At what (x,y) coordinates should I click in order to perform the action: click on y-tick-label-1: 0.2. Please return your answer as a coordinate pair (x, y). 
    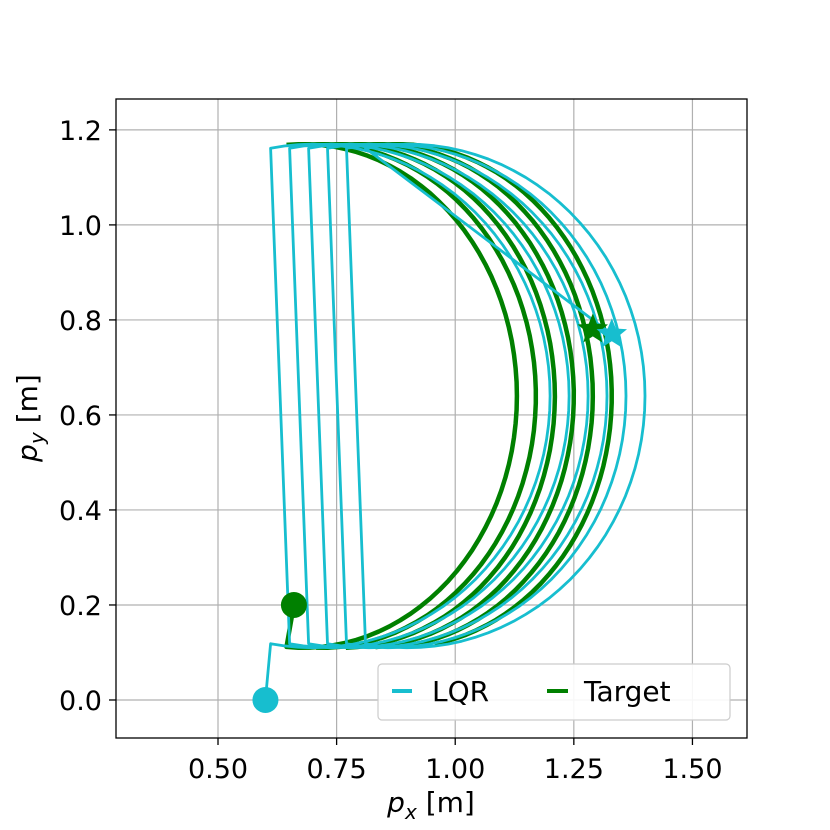
    Looking at the image, I should click on (80, 606).